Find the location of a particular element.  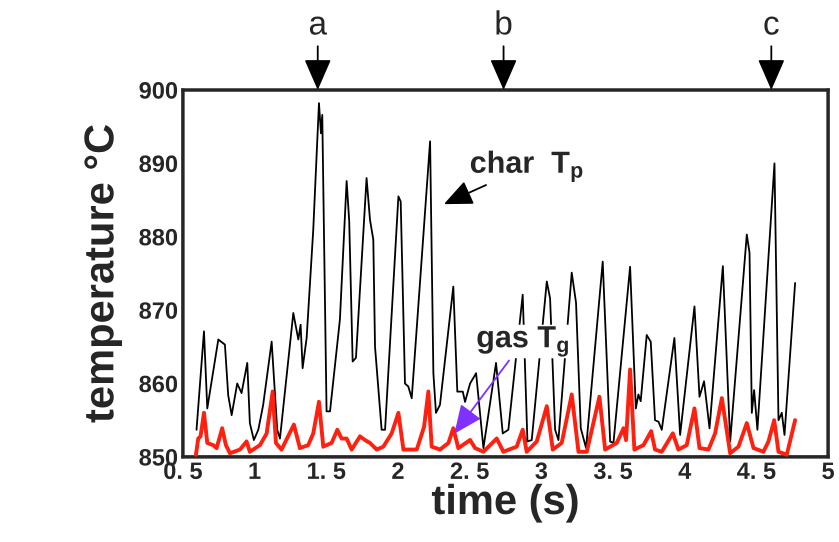

text: c is located at coordinates (771, 25).